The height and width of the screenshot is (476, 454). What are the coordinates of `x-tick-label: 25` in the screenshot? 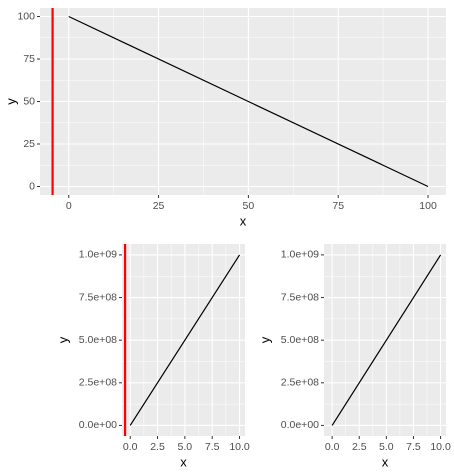 It's located at (159, 206).